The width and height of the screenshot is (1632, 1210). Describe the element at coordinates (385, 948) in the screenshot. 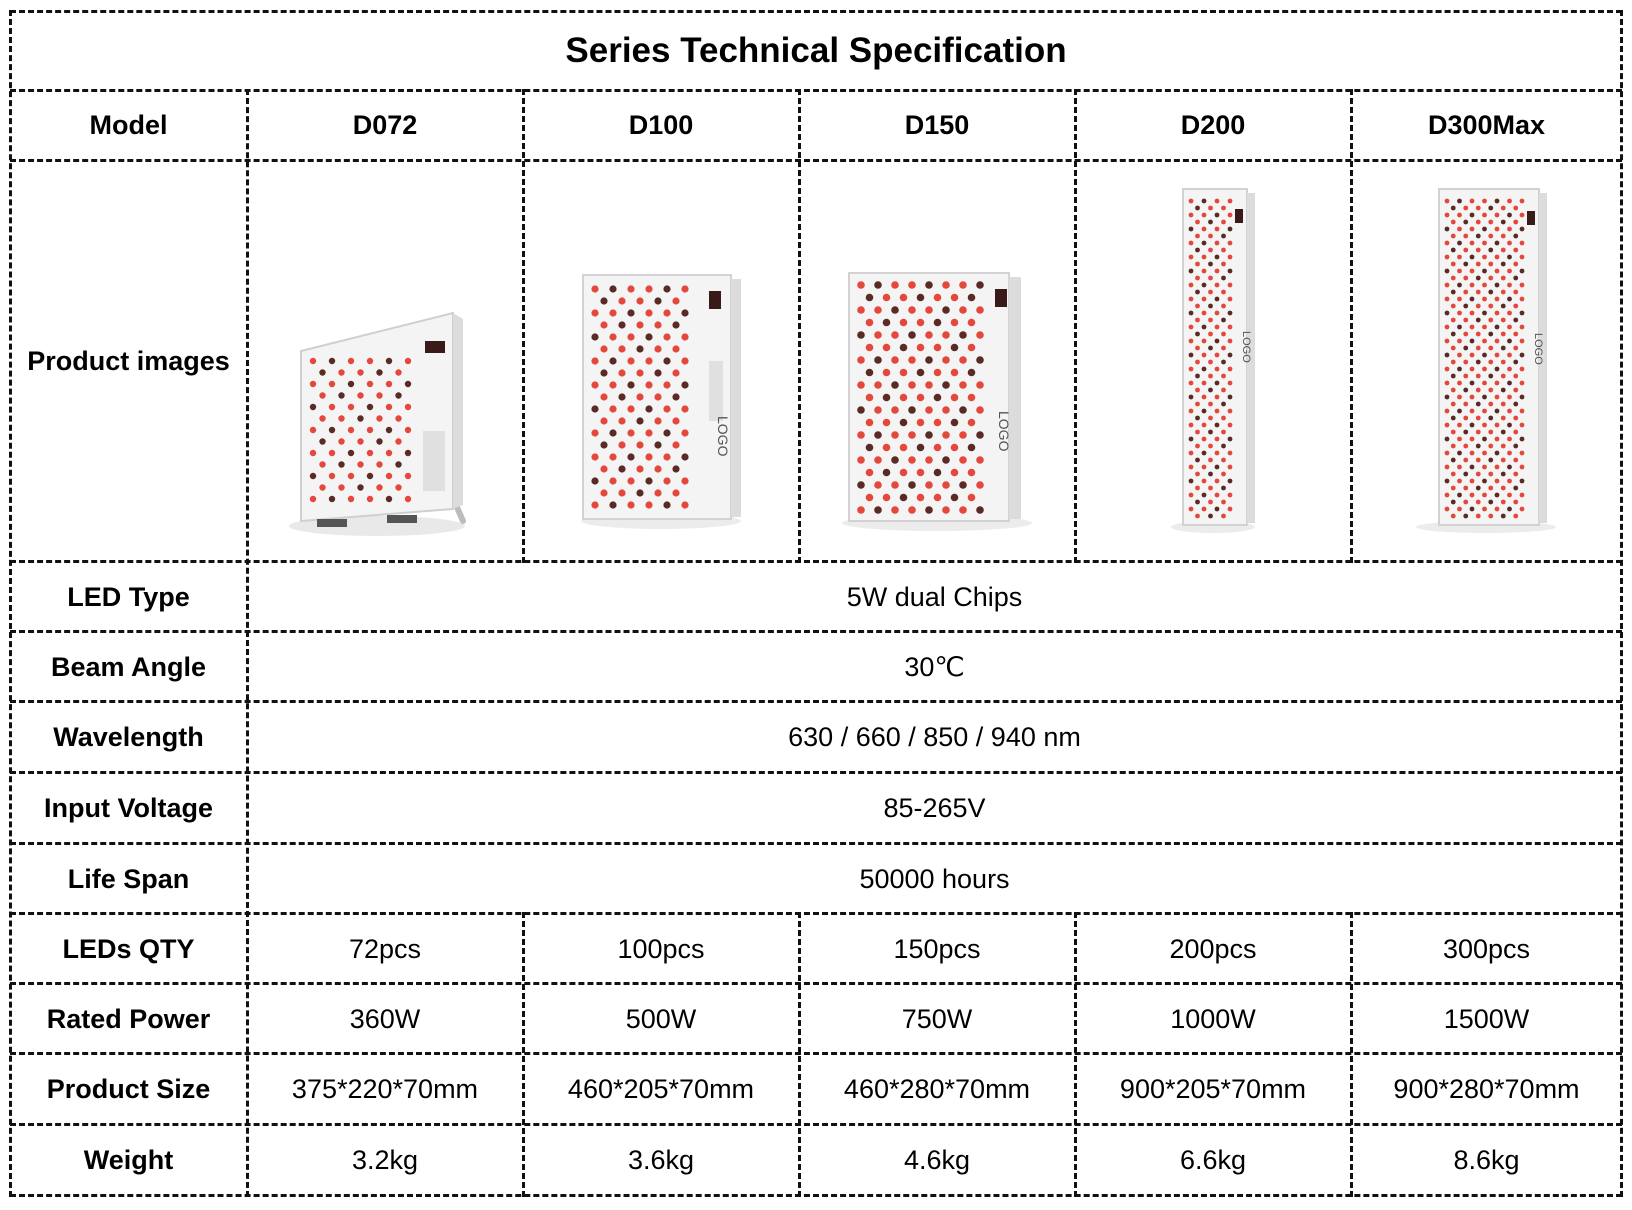

I see `value-cell: 72pcs` at that location.